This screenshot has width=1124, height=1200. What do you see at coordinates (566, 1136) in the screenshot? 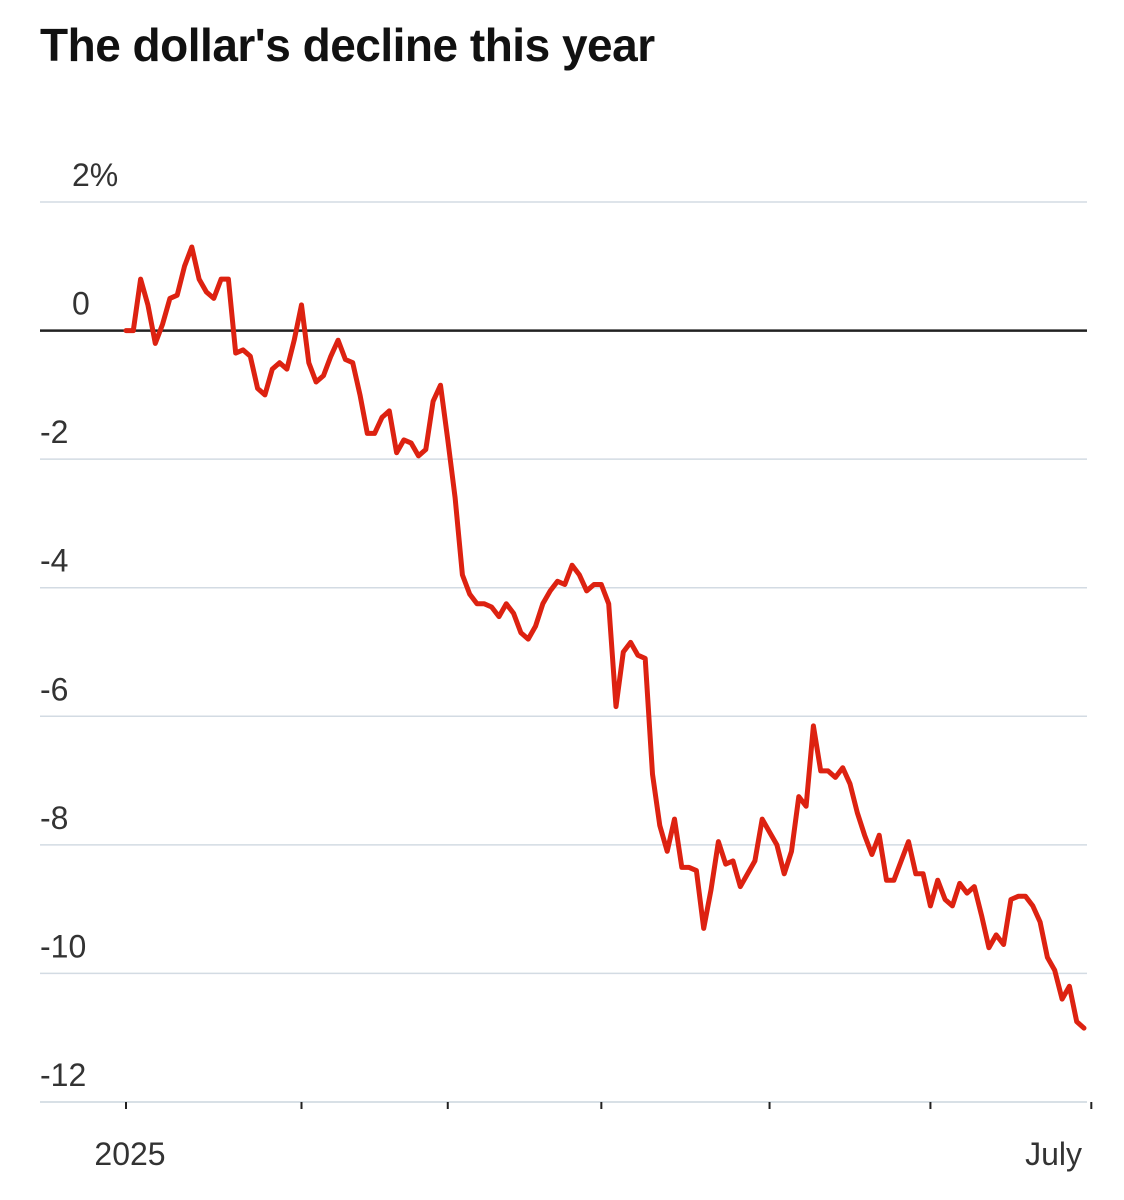
I see `x-axis: 2025 July` at bounding box center [566, 1136].